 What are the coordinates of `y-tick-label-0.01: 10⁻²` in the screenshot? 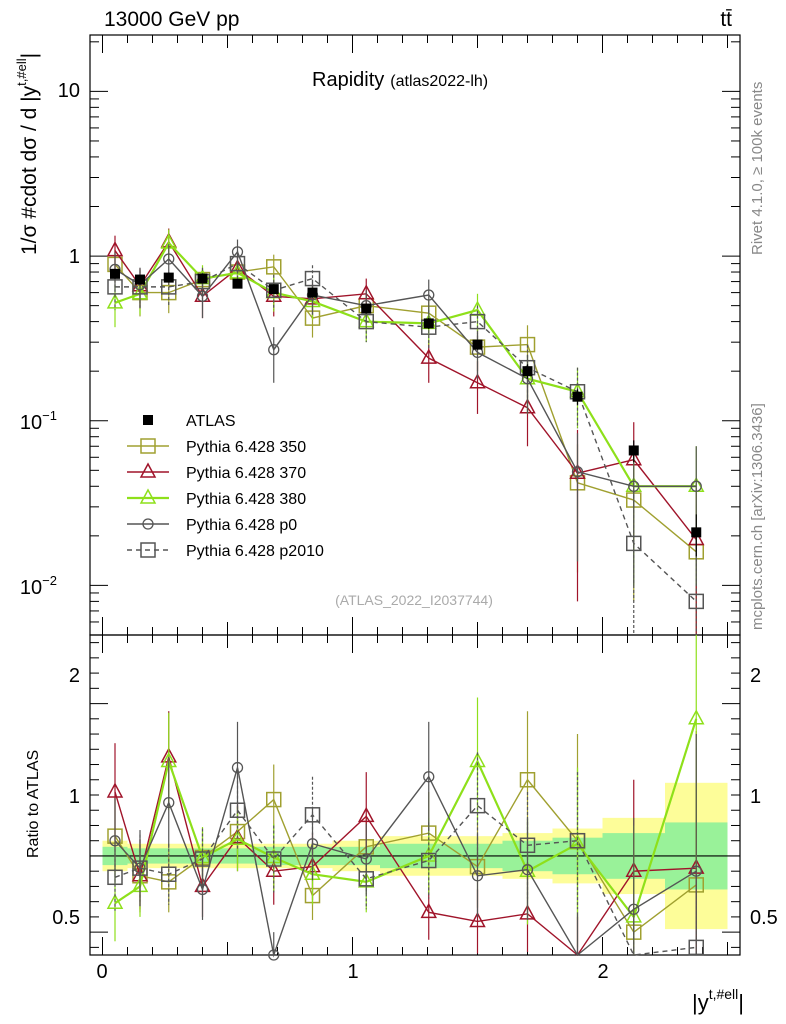 It's located at (38, 586).